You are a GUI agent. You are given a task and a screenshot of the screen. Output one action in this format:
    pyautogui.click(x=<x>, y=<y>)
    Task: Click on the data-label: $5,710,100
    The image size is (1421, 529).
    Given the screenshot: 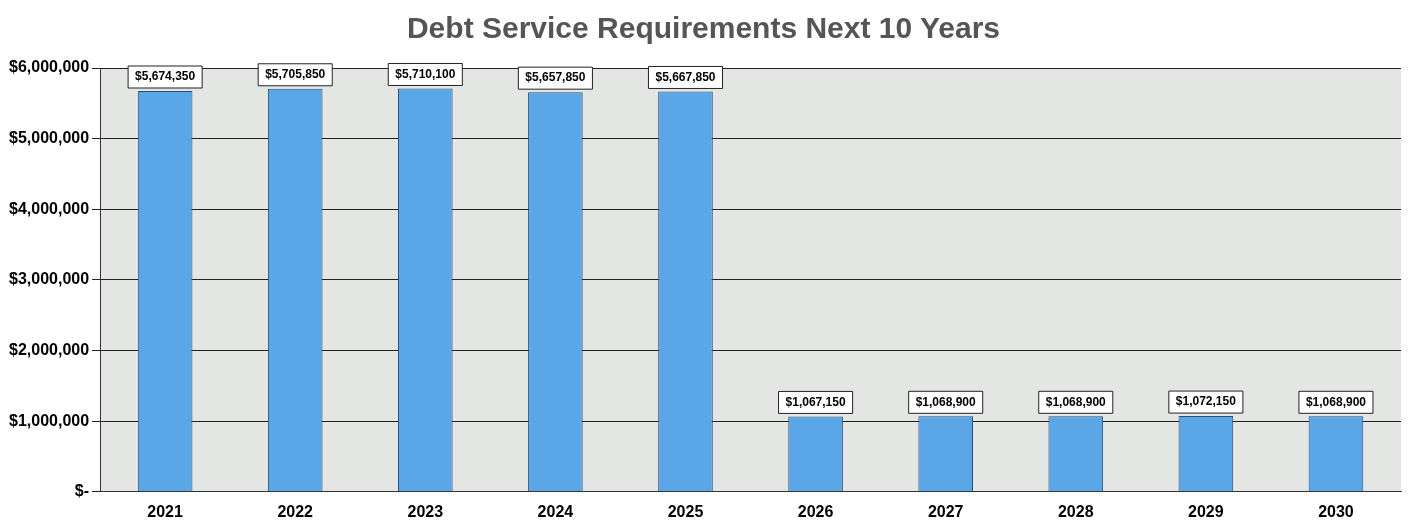 What is the action you would take?
    pyautogui.click(x=425, y=73)
    